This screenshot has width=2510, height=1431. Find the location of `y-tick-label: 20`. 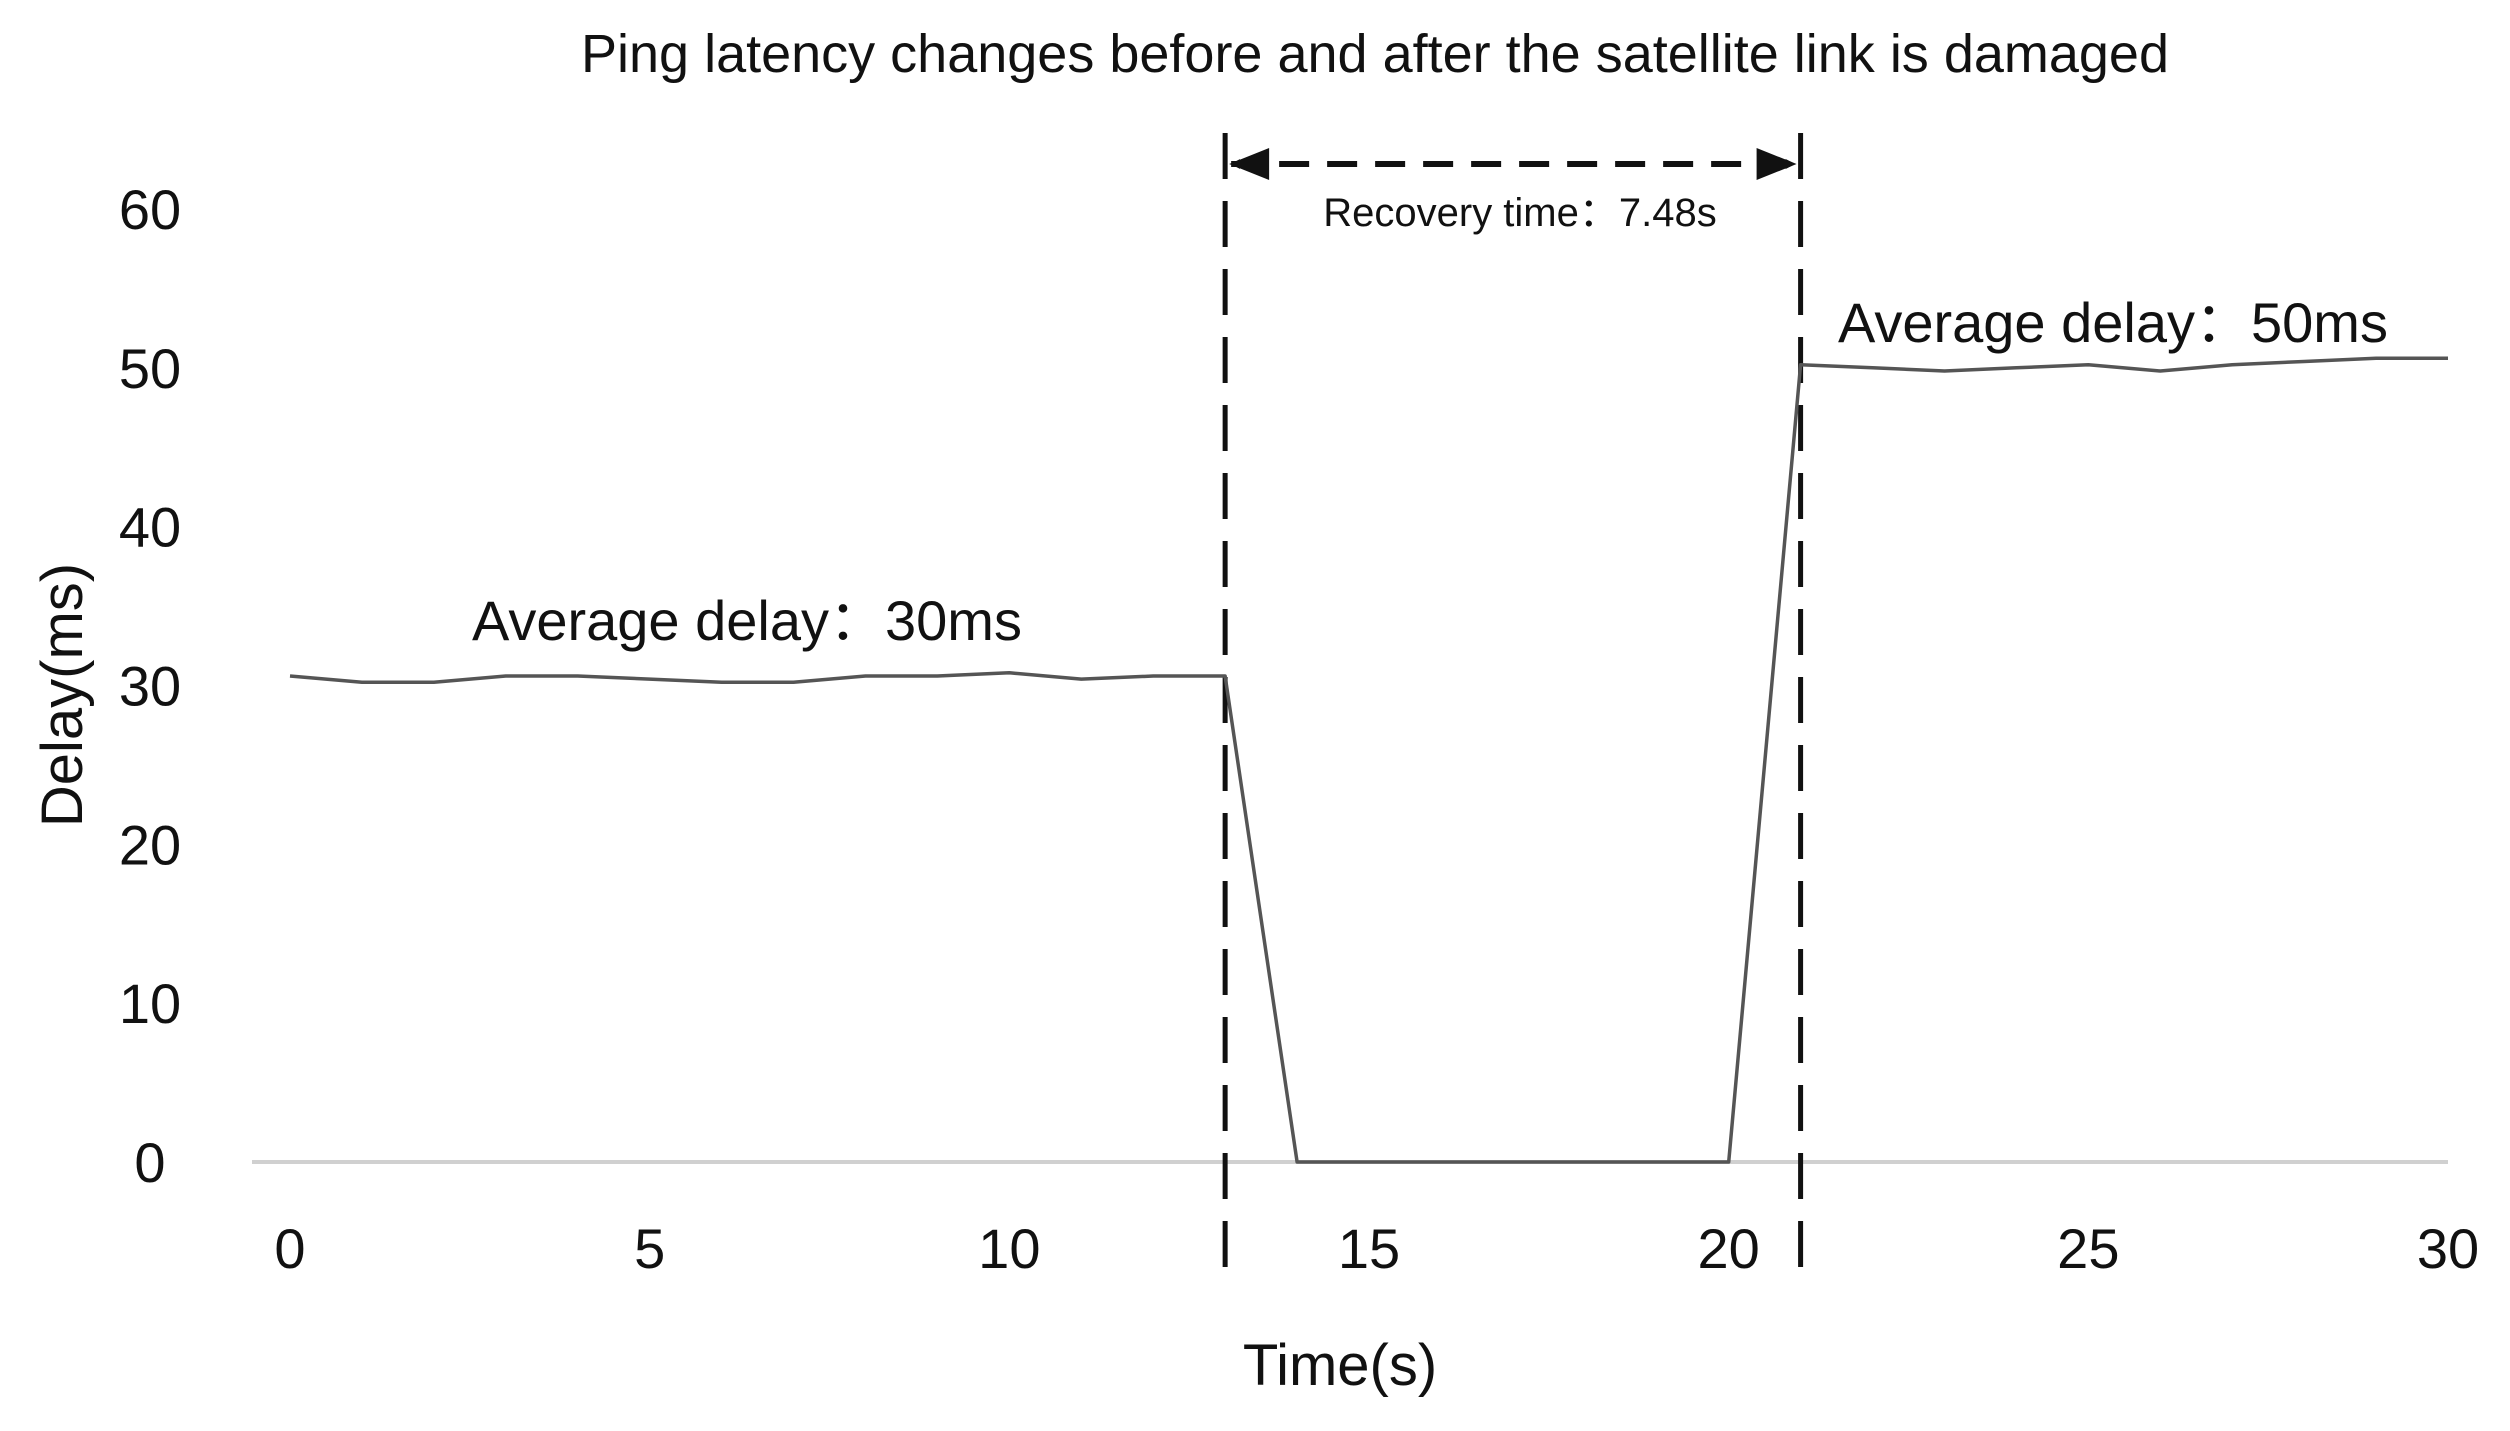

y-tick-label: 20 is located at coordinates (150, 844).